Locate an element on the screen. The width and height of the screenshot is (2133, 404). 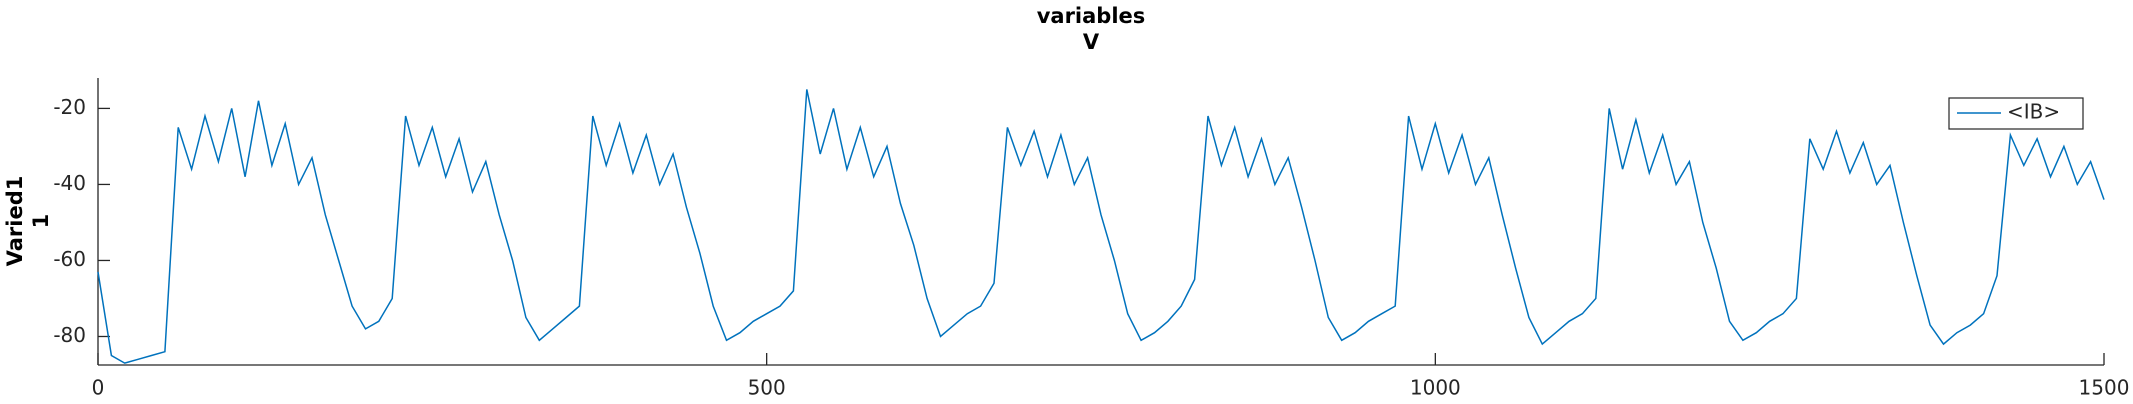
legend-label: <IB> is located at coordinates (2033, 112).